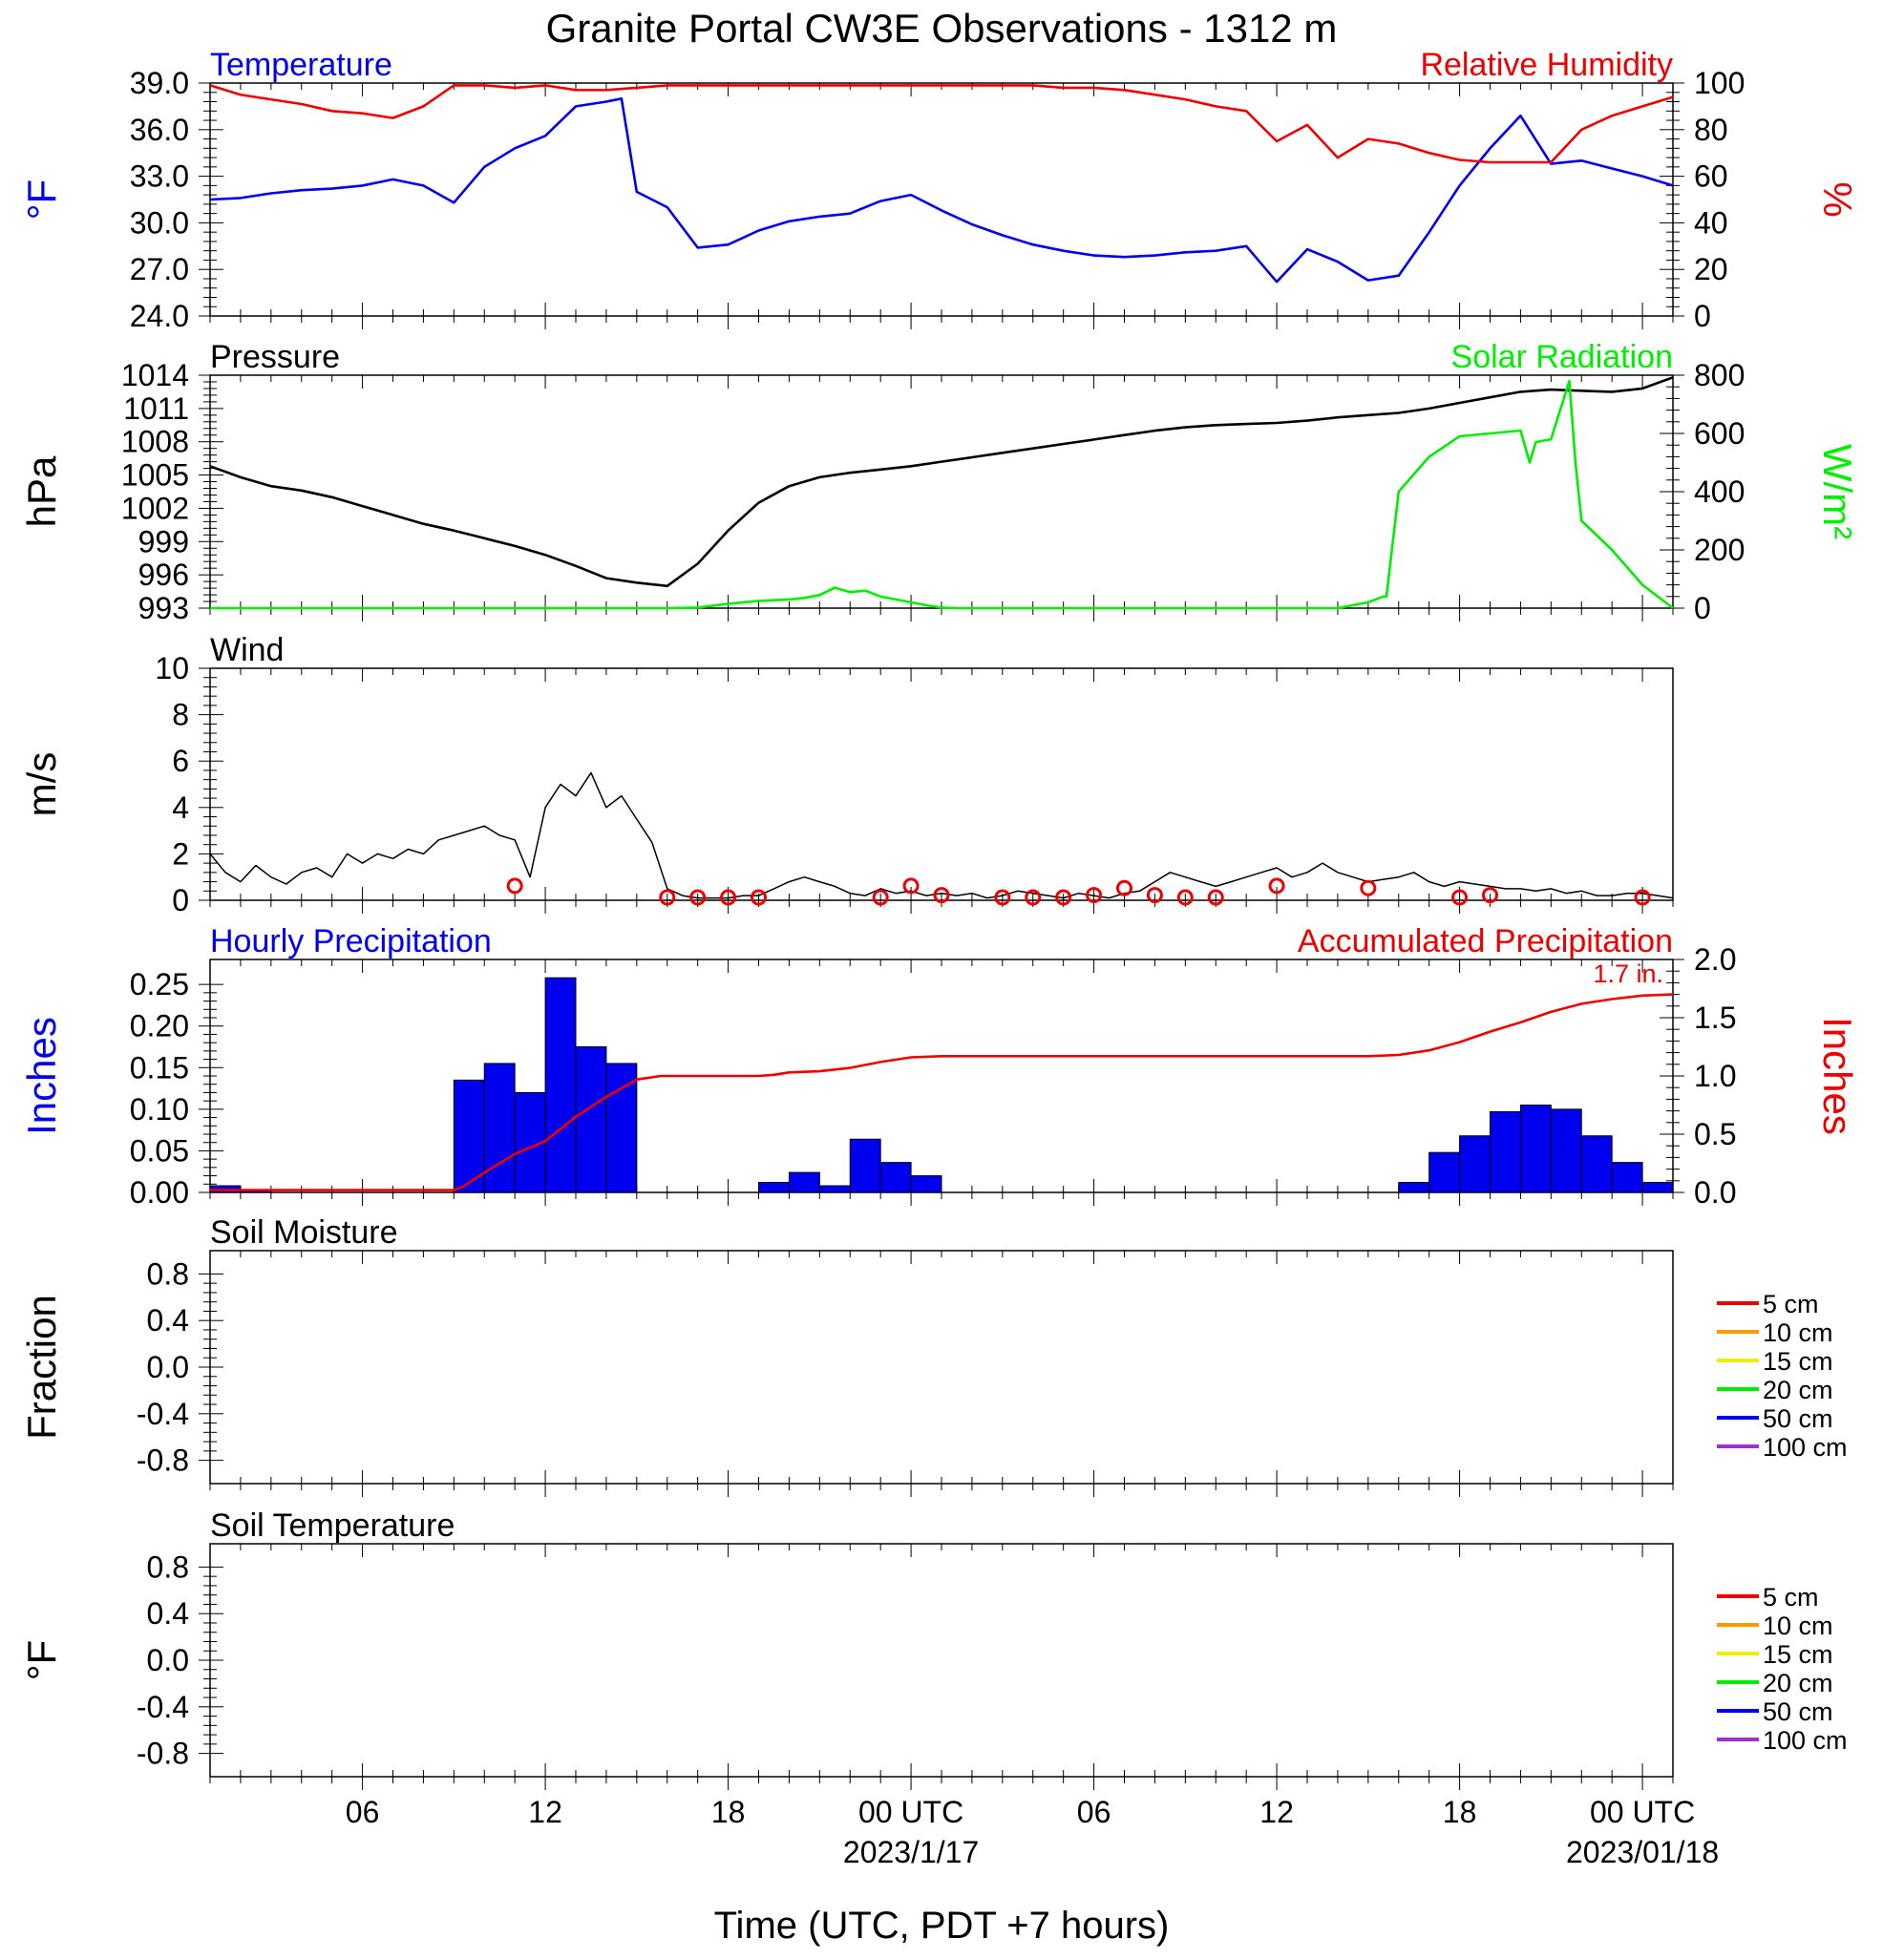 The width and height of the screenshot is (1883, 1960). What do you see at coordinates (159, 130) in the screenshot?
I see `left-tick-label: 36.0` at bounding box center [159, 130].